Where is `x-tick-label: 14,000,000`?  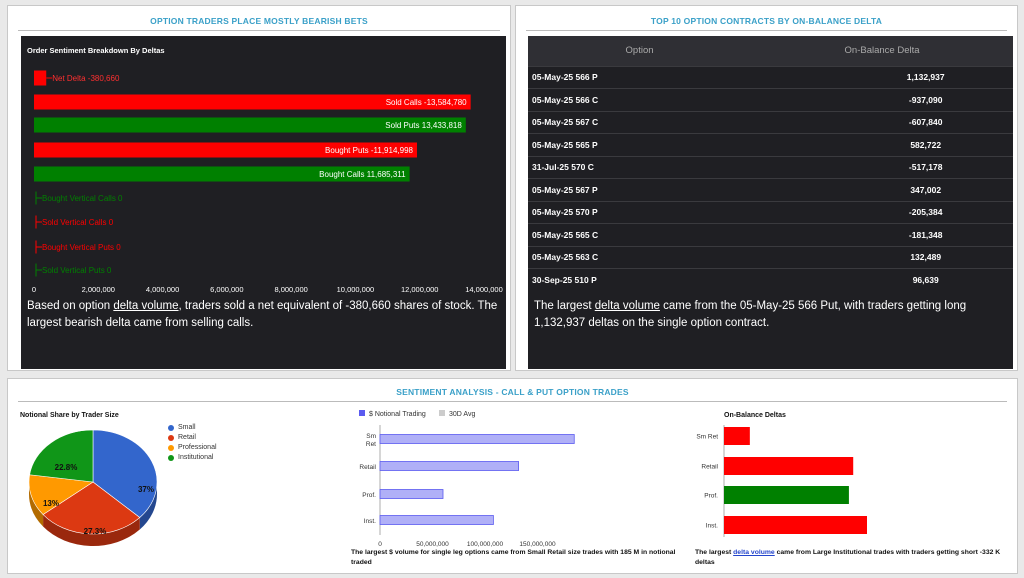
x-tick-label: 14,000,000 is located at coordinates (484, 289).